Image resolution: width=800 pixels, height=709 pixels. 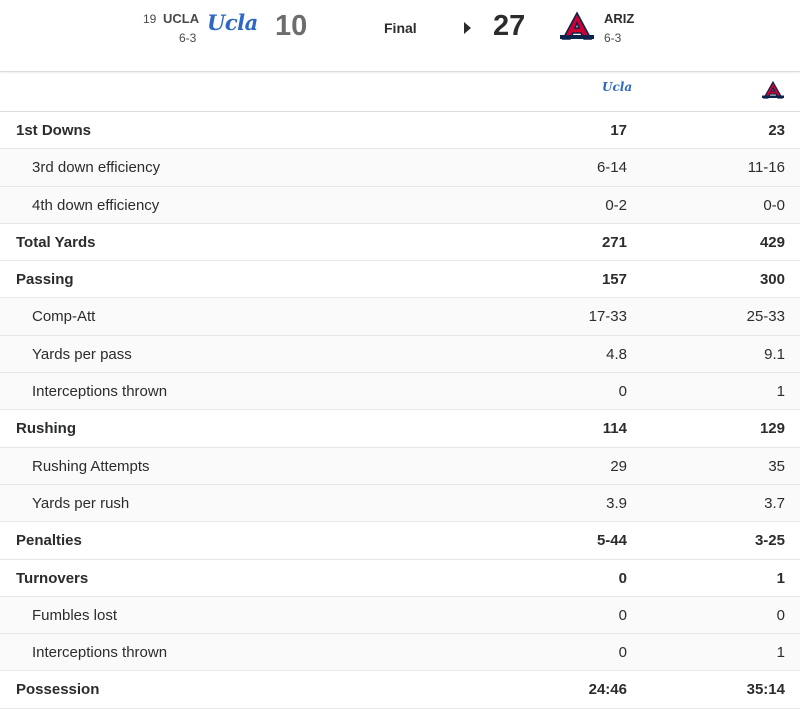 What do you see at coordinates (765, 690) in the screenshot?
I see `arizona-stat-value: 35:14` at bounding box center [765, 690].